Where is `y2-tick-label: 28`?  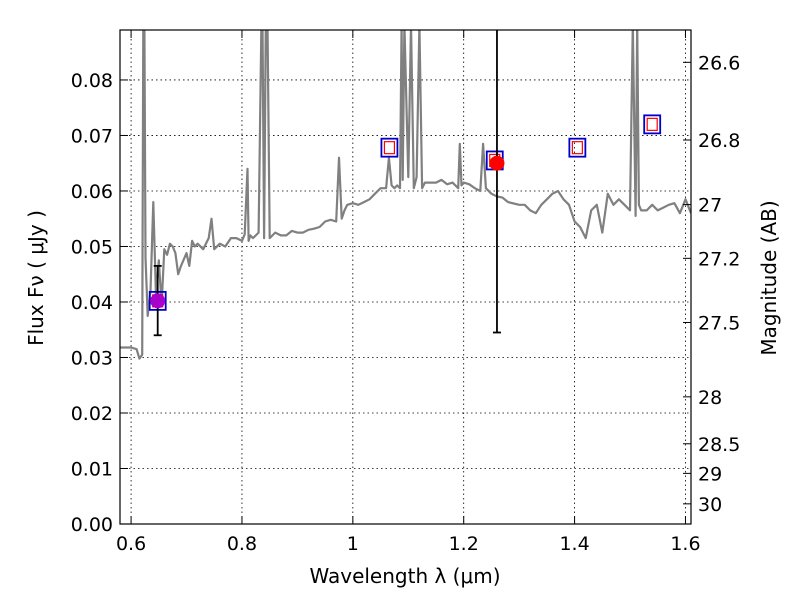 y2-tick-label: 28 is located at coordinates (710, 398).